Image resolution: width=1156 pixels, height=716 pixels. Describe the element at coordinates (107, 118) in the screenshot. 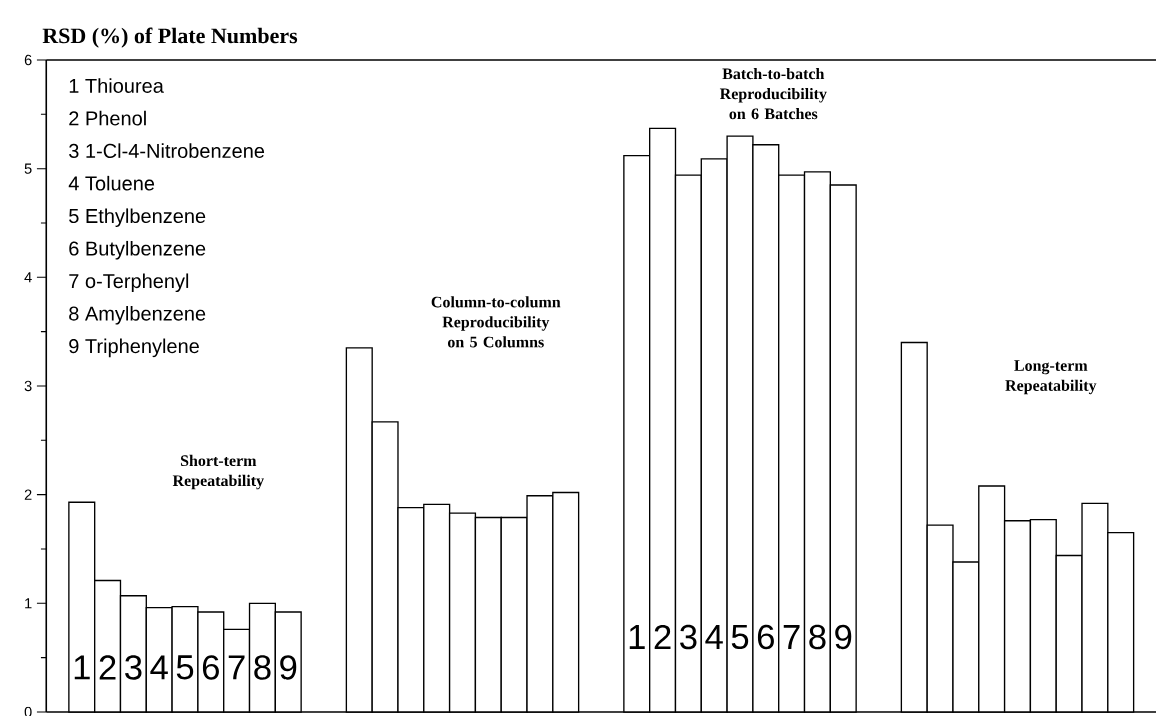

I see `annotation: 2 Phenol` at that location.